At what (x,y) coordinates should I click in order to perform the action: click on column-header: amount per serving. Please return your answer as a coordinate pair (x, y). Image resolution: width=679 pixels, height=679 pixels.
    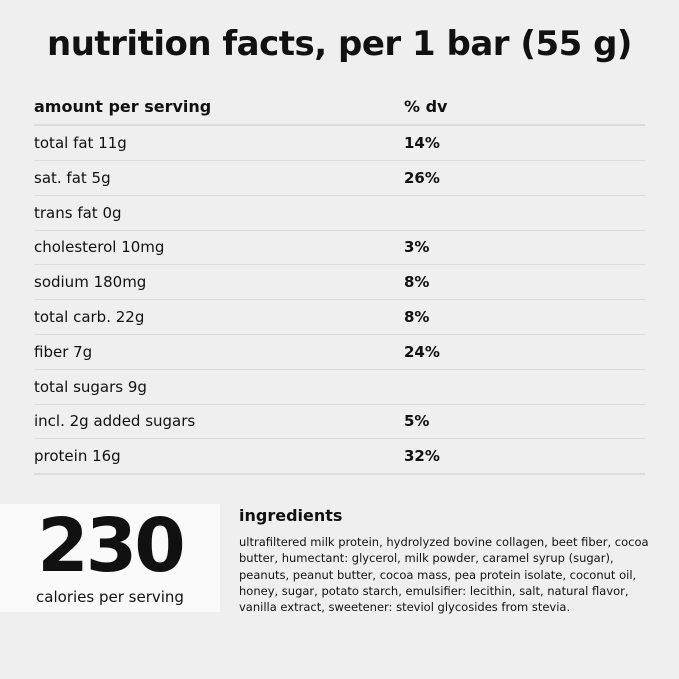
    Looking at the image, I should click on (123, 106).